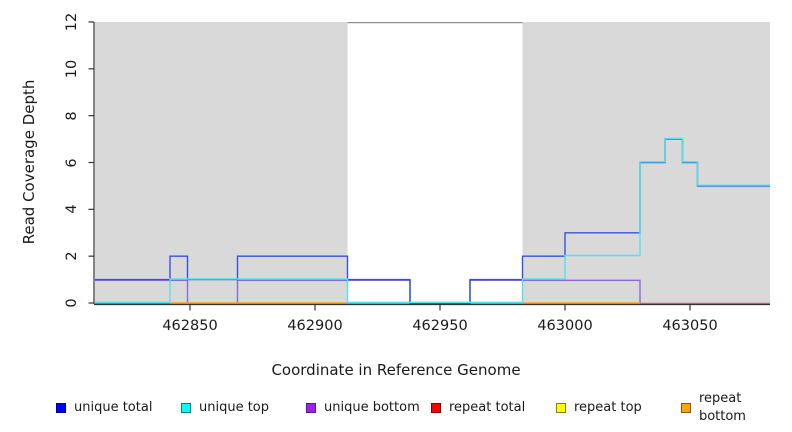 The image size is (792, 432). Describe the element at coordinates (72, 69) in the screenshot. I see `y-tick-label: 10` at that location.